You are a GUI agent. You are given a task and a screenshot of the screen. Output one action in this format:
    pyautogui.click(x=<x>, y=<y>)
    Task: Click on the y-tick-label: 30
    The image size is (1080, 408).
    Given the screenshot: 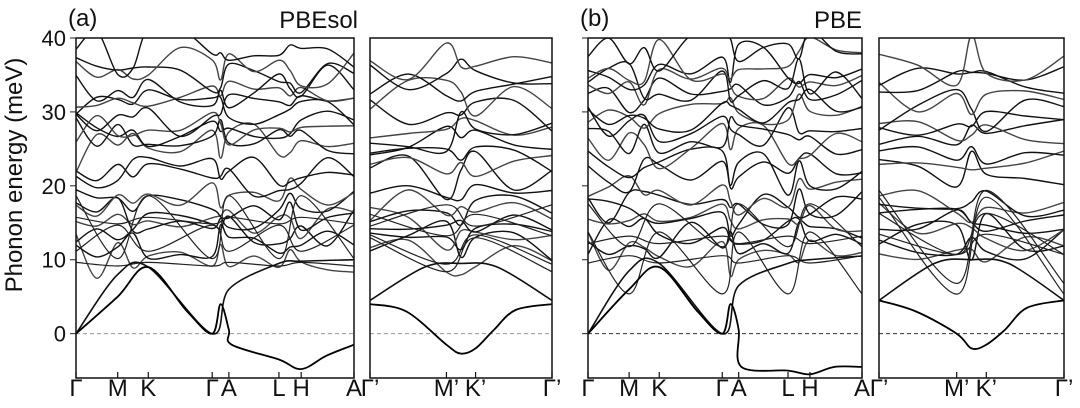 What is the action you would take?
    pyautogui.click(x=54, y=112)
    